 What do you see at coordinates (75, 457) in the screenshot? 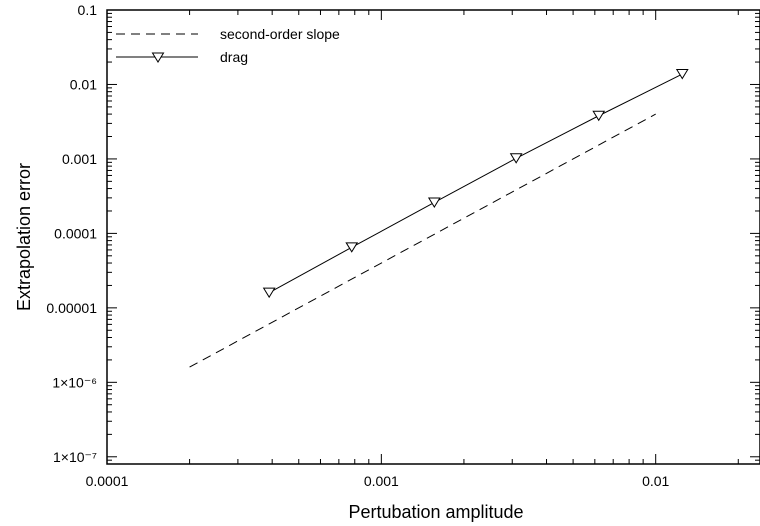
I see `y-tick-label: 1×10⁻⁷` at bounding box center [75, 457].